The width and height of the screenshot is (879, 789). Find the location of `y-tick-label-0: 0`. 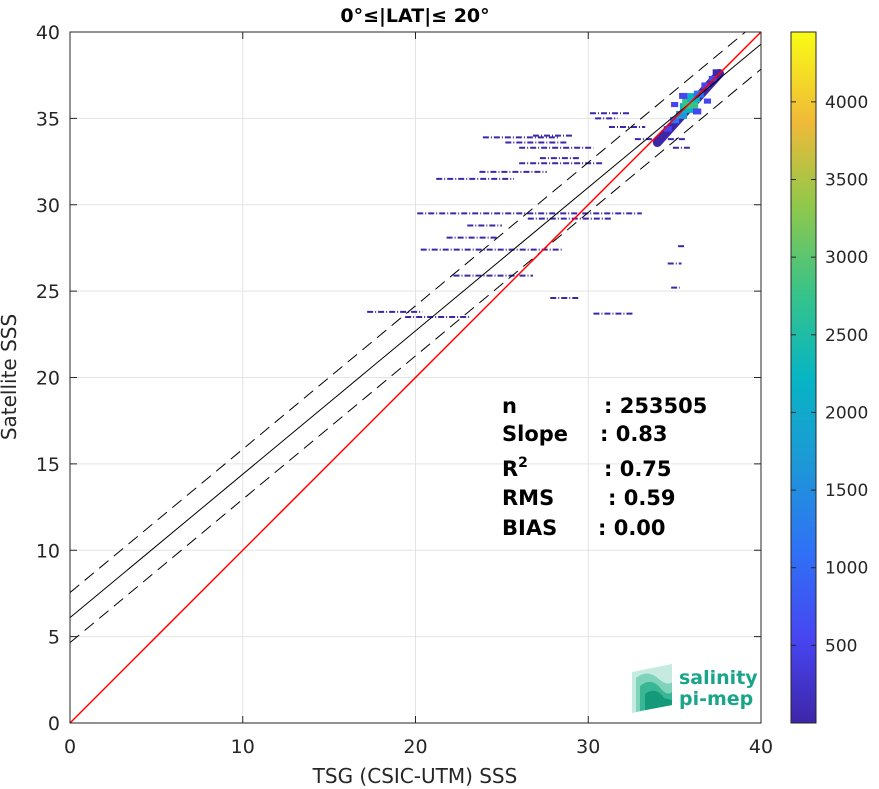

y-tick-label-0: 0 is located at coordinates (54, 724).